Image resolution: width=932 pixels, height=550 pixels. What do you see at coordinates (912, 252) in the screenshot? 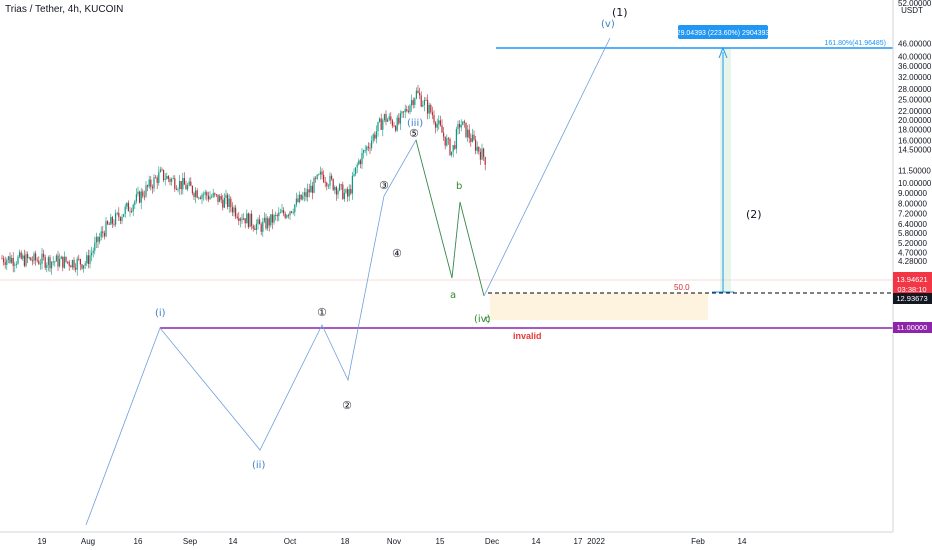
I see `y-tick-label: 4.70000` at bounding box center [912, 252].